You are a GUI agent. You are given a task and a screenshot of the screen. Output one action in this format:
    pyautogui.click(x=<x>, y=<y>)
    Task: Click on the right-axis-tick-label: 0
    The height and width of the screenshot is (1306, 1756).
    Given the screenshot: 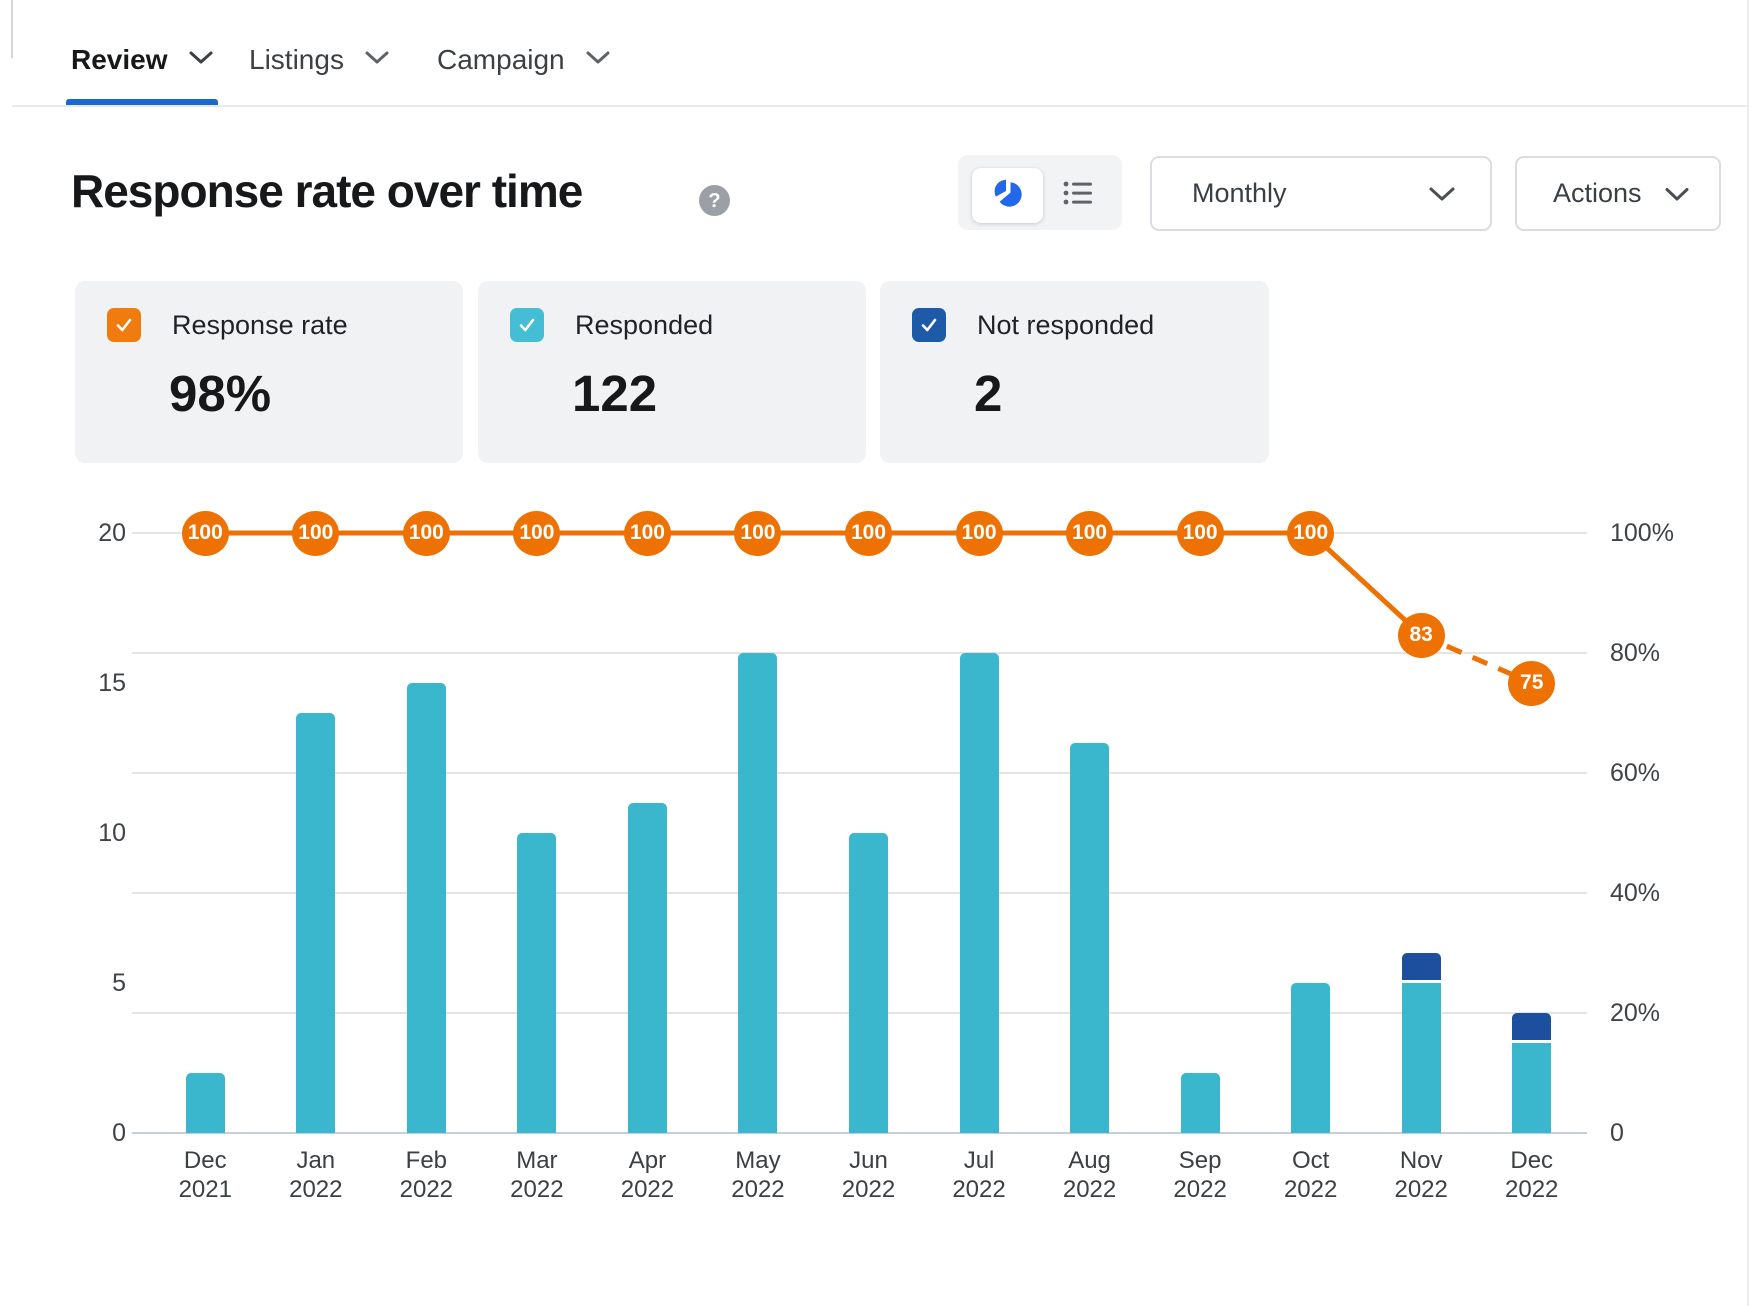 What is the action you would take?
    pyautogui.click(x=1617, y=1133)
    